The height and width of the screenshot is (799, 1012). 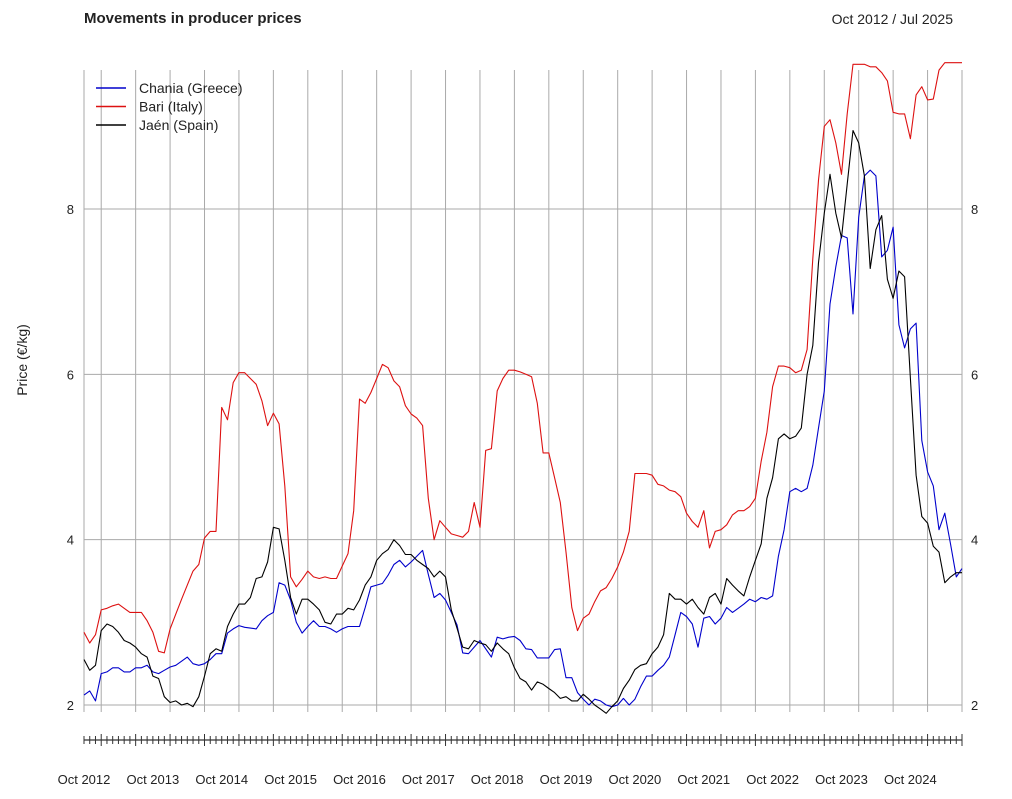 I want to click on legend: Chania (Greece) Bari (Italy) Jaén (Spain), so click(x=169, y=106).